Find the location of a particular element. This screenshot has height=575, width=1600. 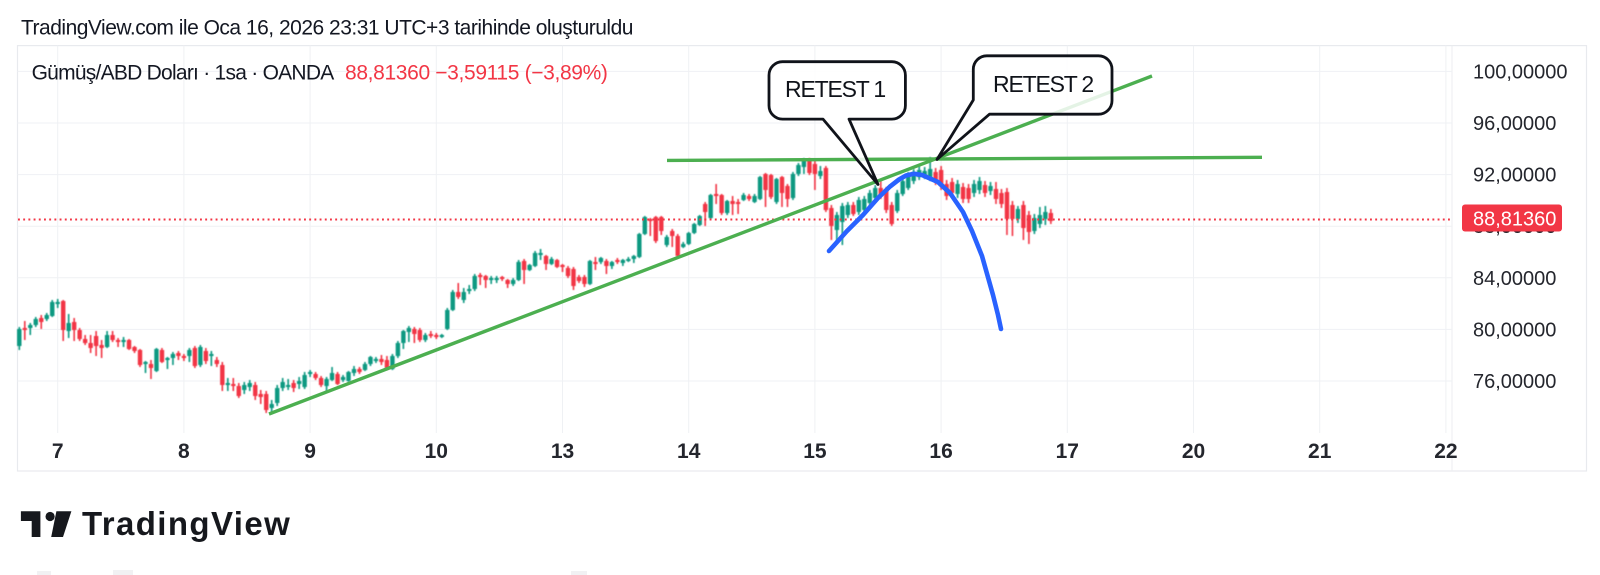

svg-text: 20 is located at coordinates (1193, 451).